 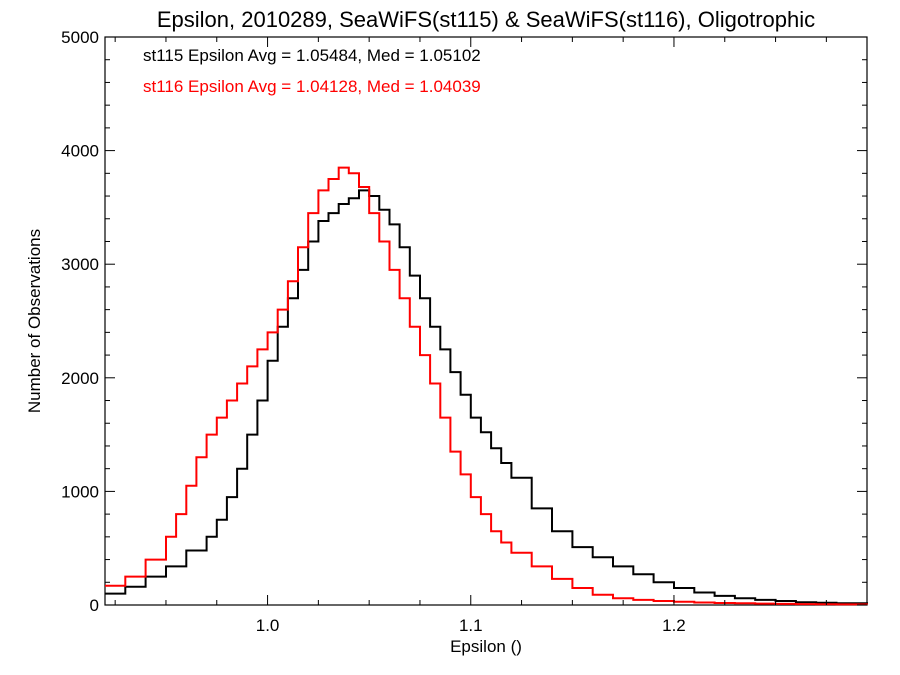 I want to click on y-tick-label: 1000, so click(x=80, y=491).